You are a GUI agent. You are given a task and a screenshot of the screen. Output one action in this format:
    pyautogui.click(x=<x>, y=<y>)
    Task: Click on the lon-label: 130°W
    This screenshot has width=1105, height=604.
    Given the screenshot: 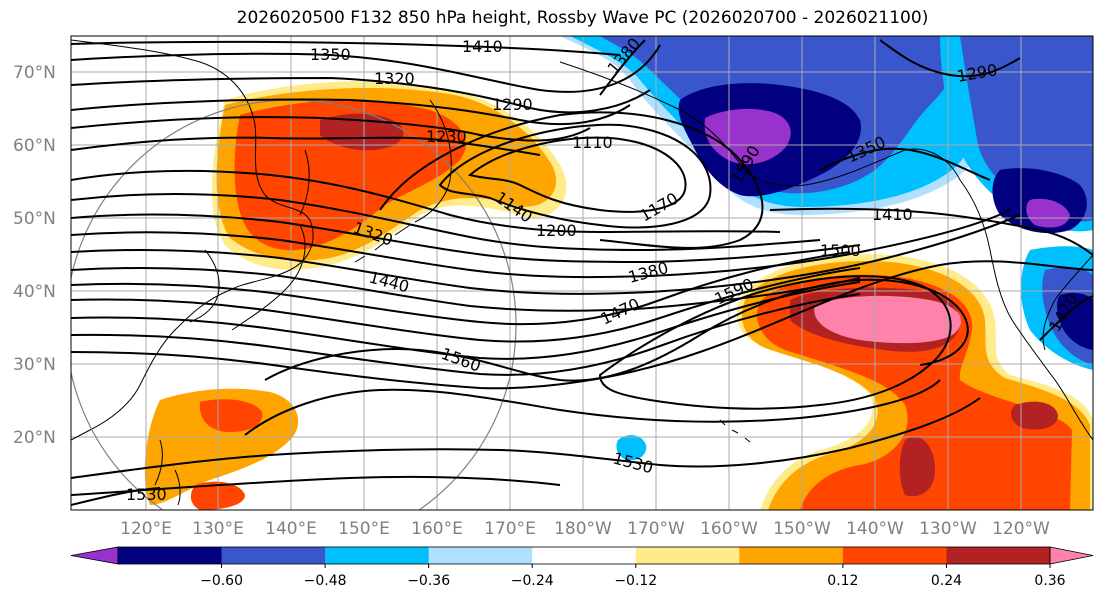 What is the action you would take?
    pyautogui.click(x=948, y=529)
    